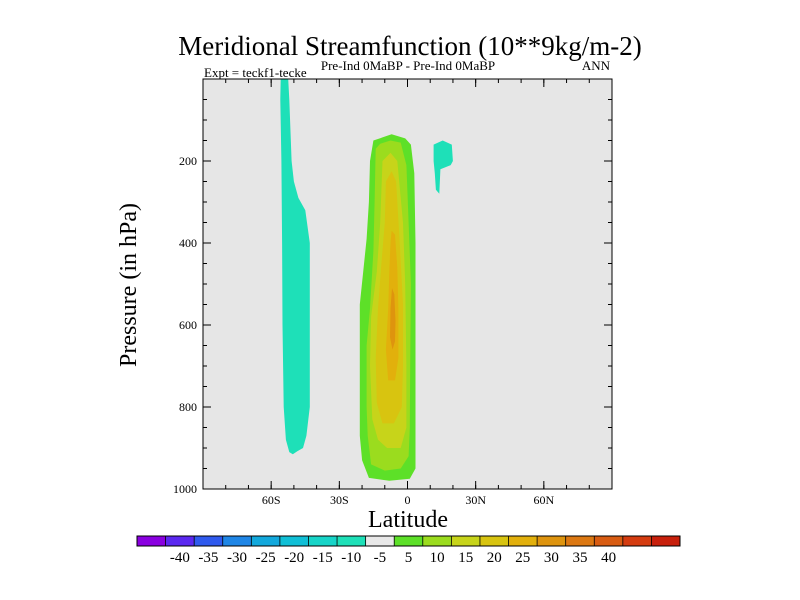  What do you see at coordinates (380, 558) in the screenshot?
I see `colorbar-label: -5` at bounding box center [380, 558].